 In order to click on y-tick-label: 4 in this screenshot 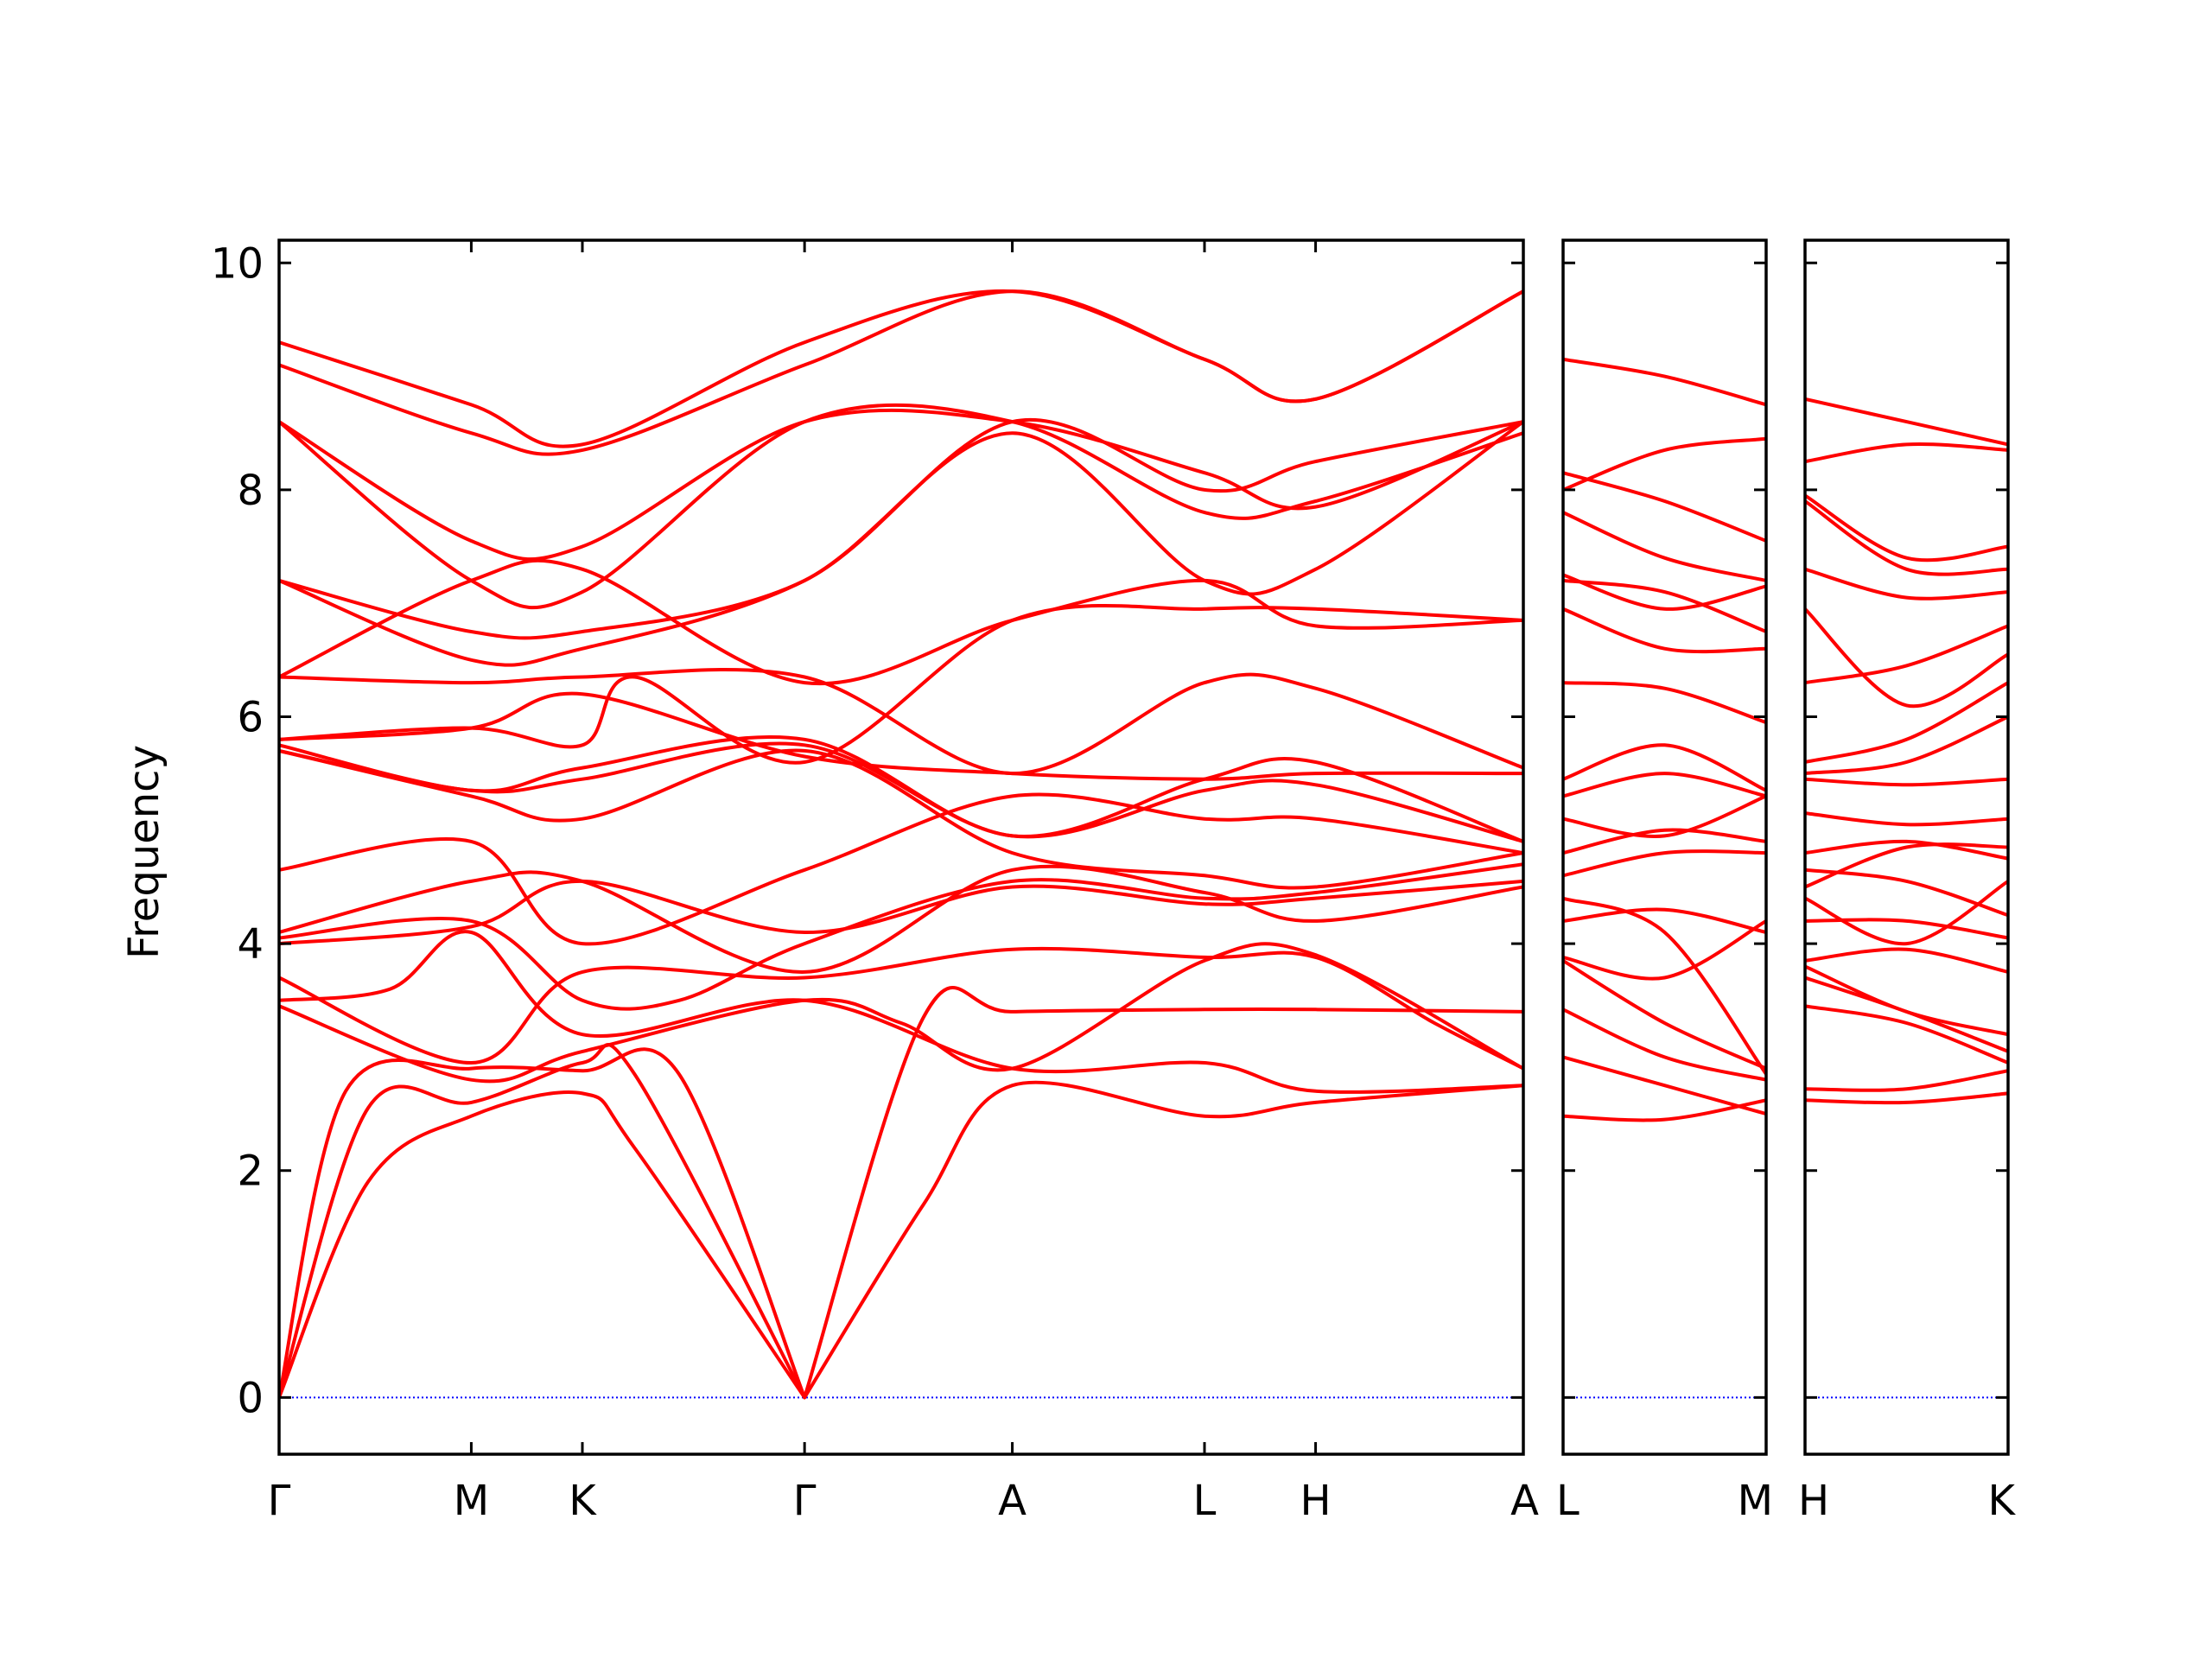, I will do `click(250, 944)`.